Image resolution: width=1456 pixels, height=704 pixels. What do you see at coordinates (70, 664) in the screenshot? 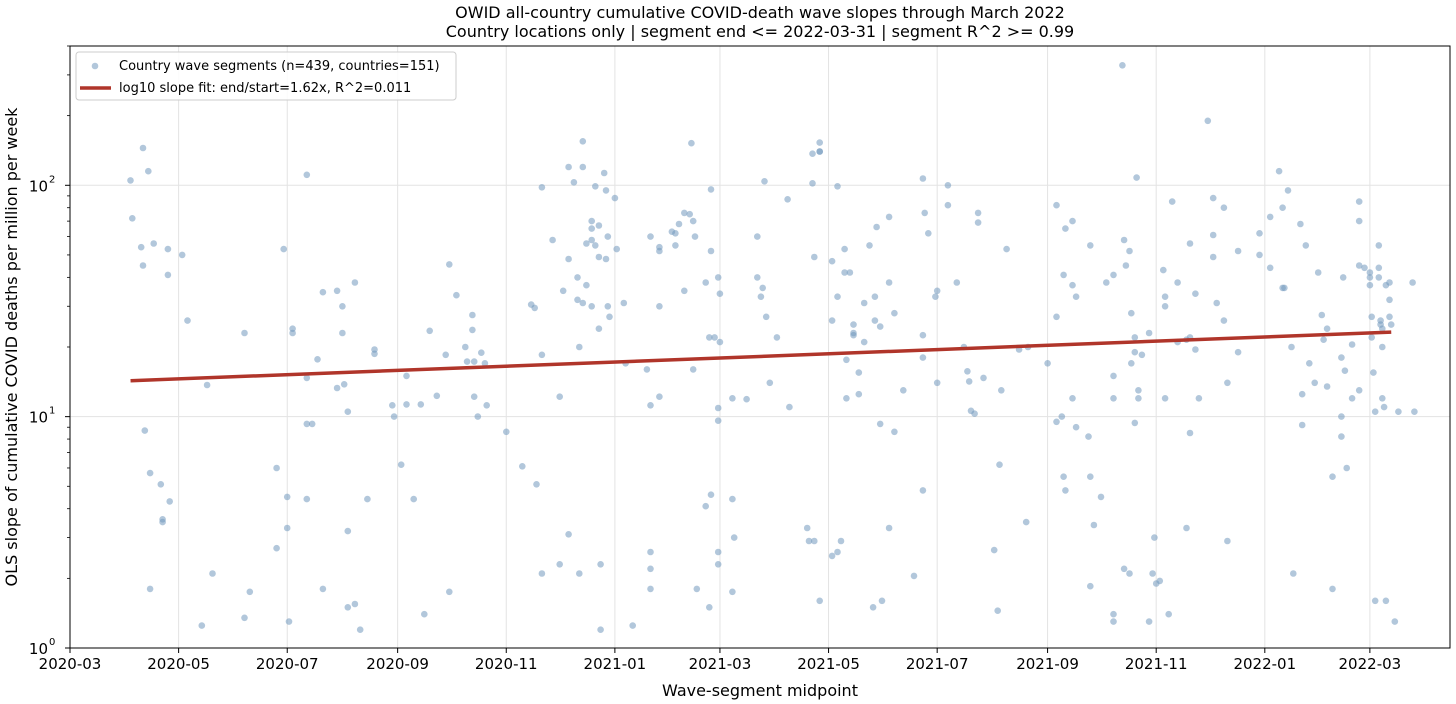
I see `x-tick-label: 2020-03` at bounding box center [70, 664].